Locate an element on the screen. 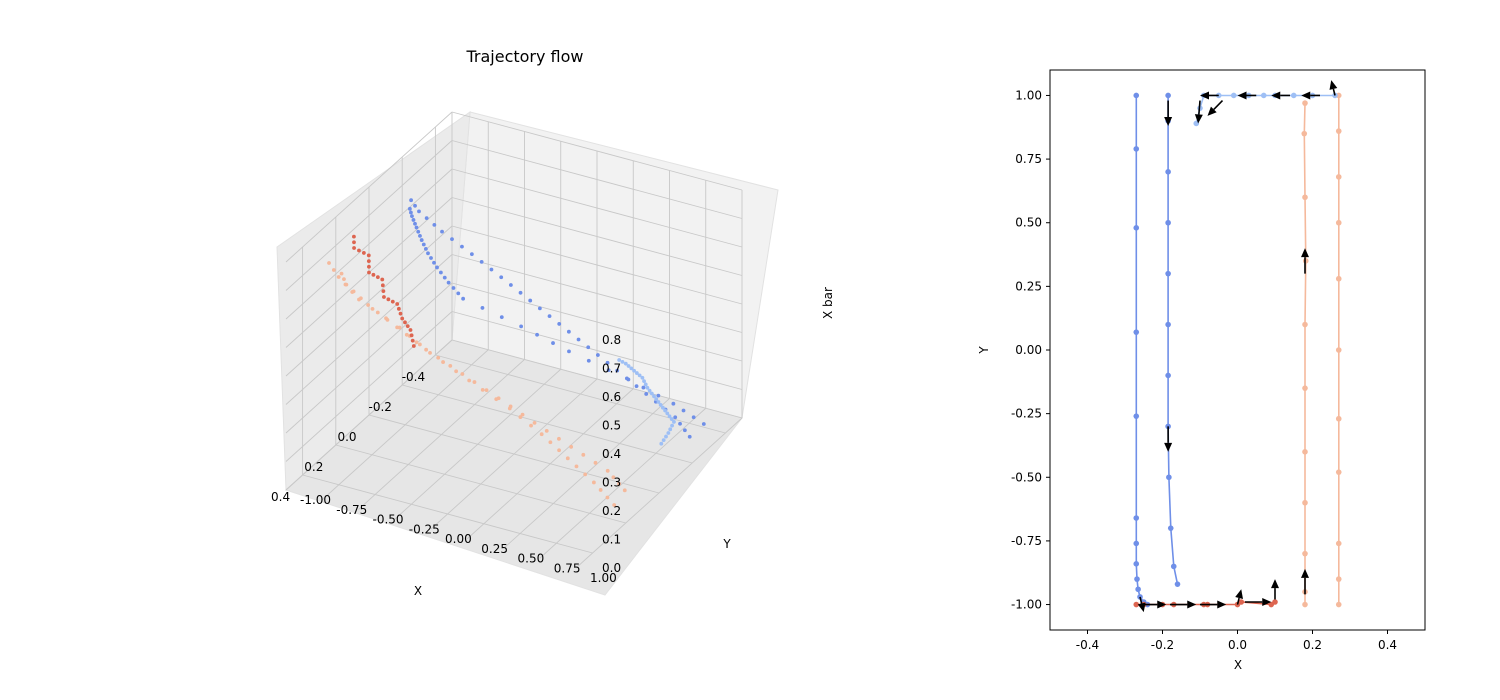  y-tick-label-3d: 0.25 is located at coordinates (494, 549).